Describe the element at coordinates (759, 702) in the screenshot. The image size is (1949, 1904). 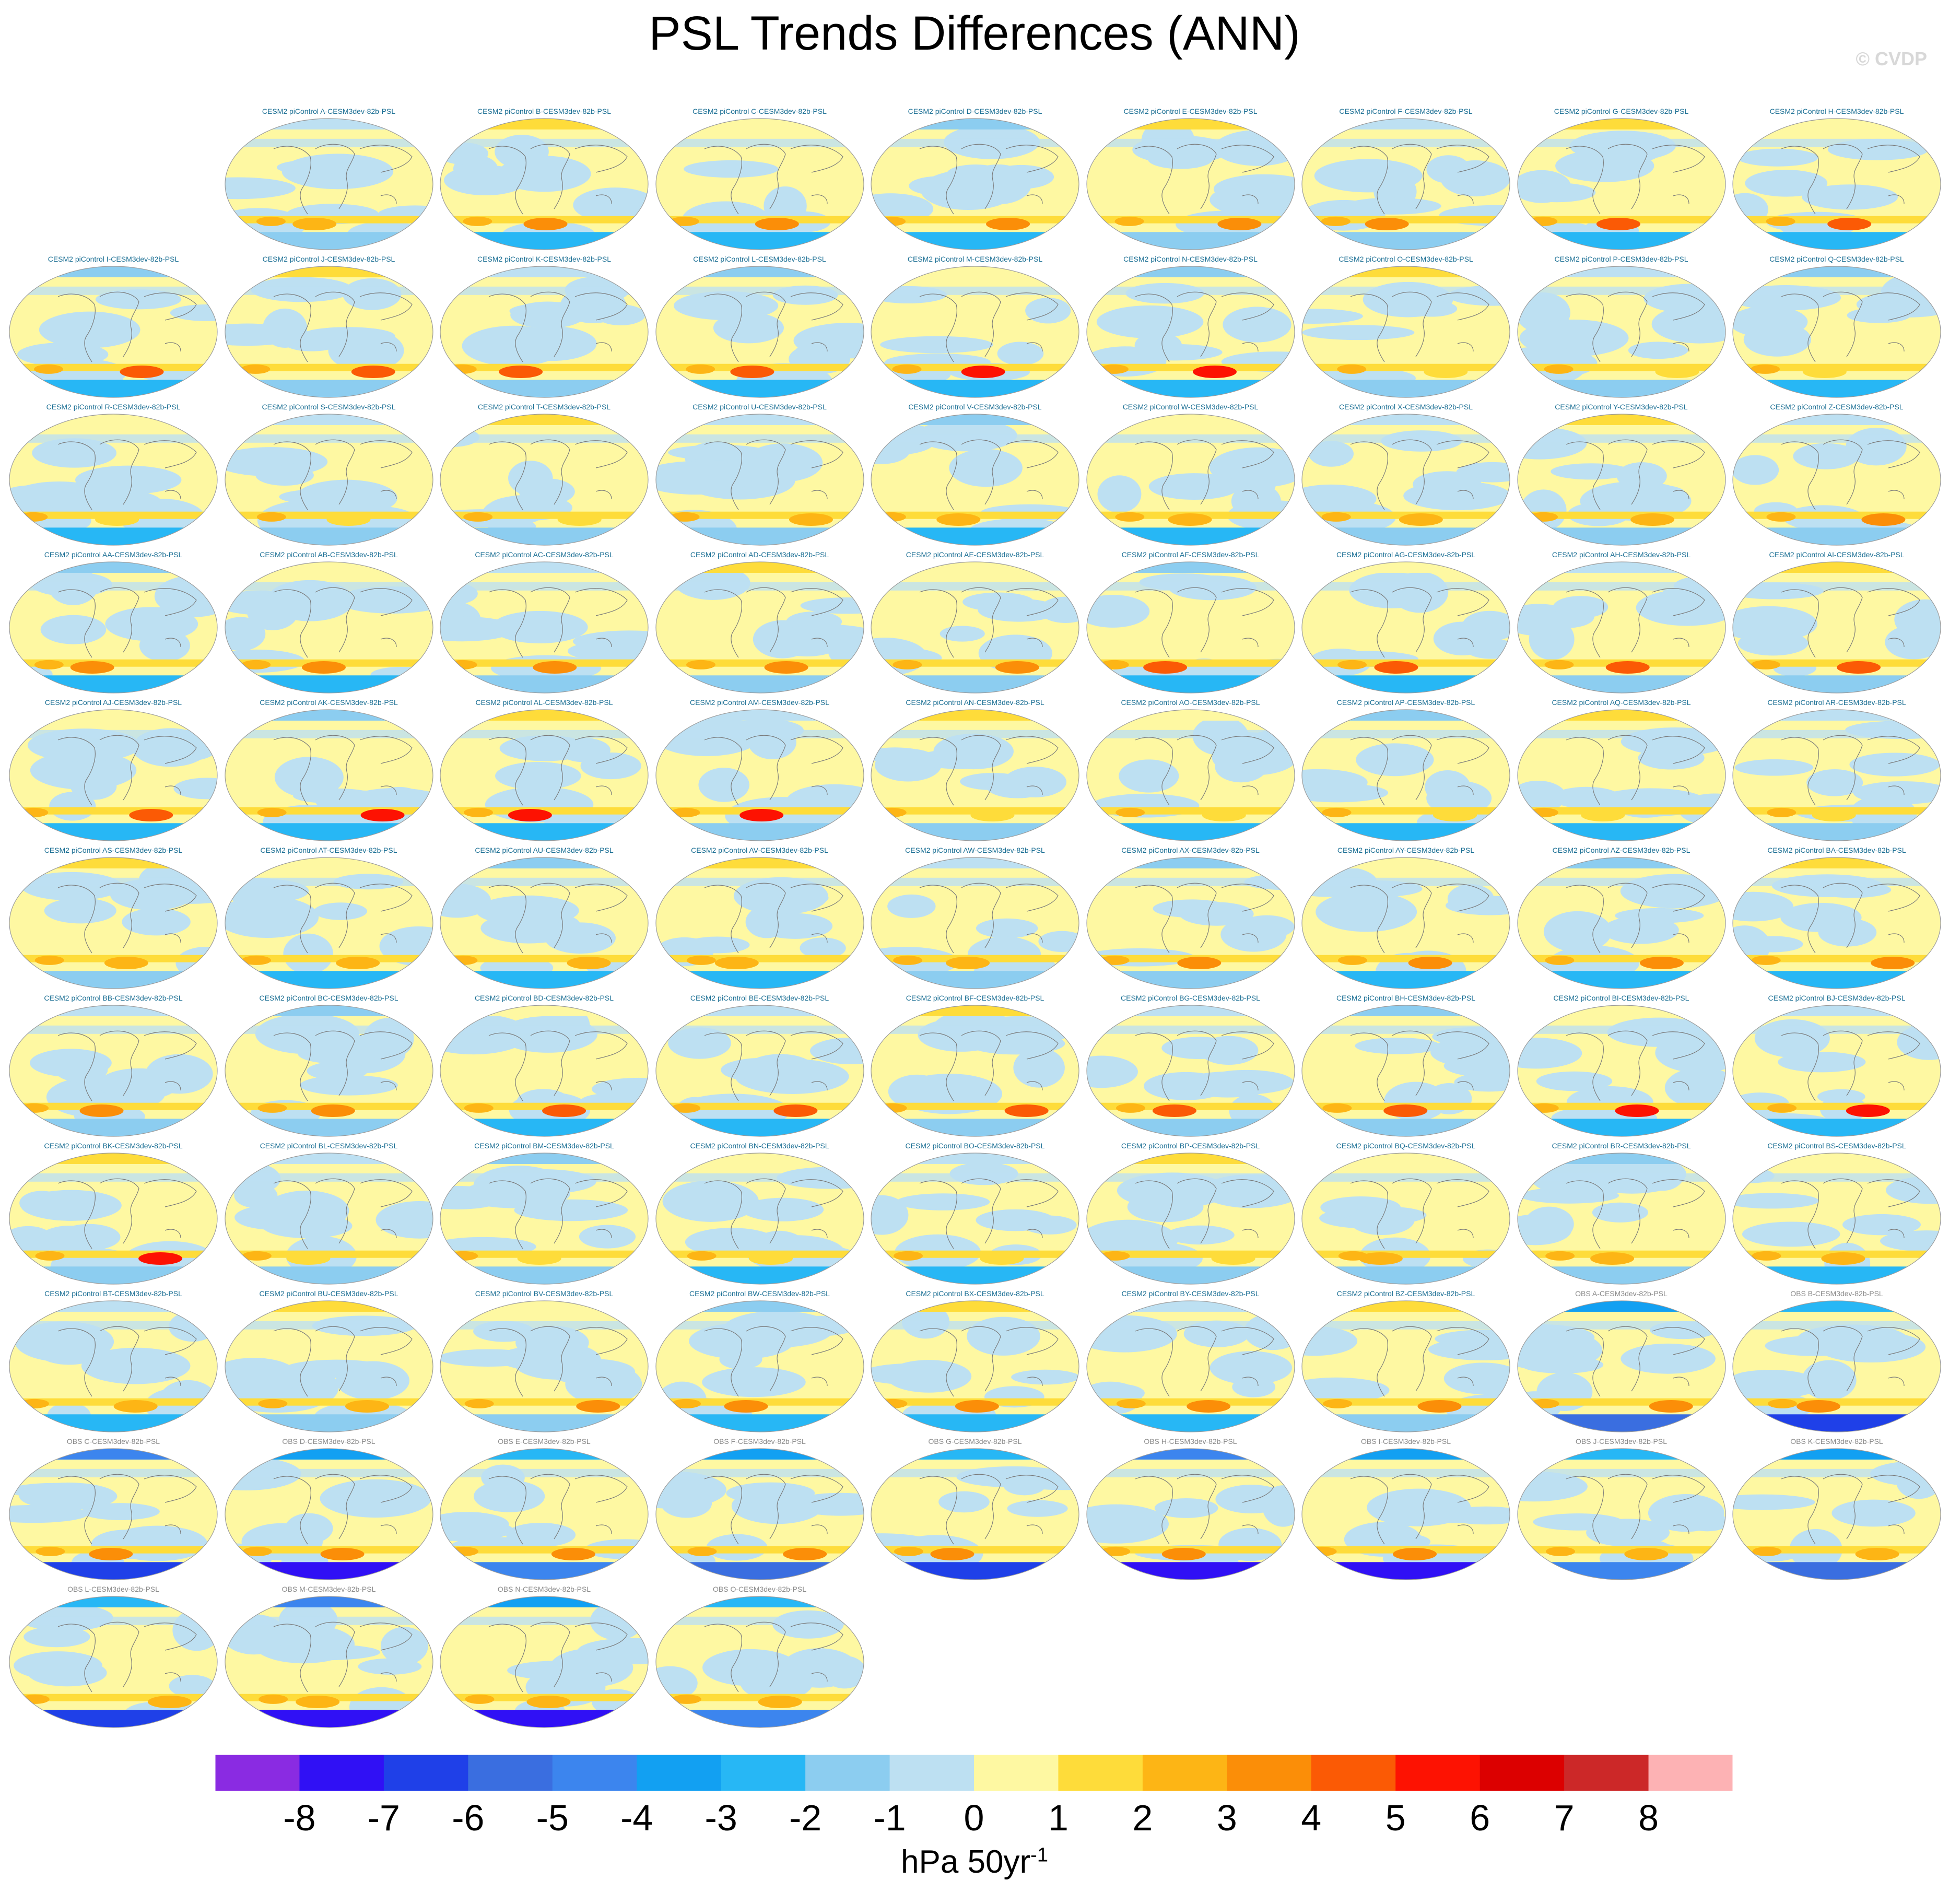
I see `panel-label: CESM2 piControl AM-CESM3dev-82b-PSL` at that location.